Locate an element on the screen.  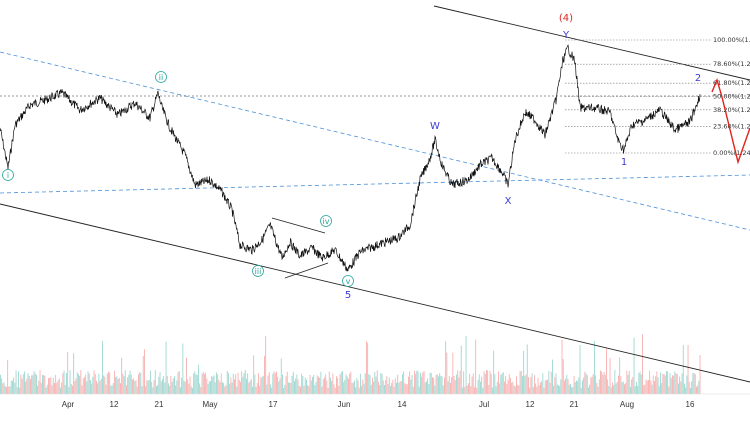
wave-label-4: (4) is located at coordinates (566, 18).